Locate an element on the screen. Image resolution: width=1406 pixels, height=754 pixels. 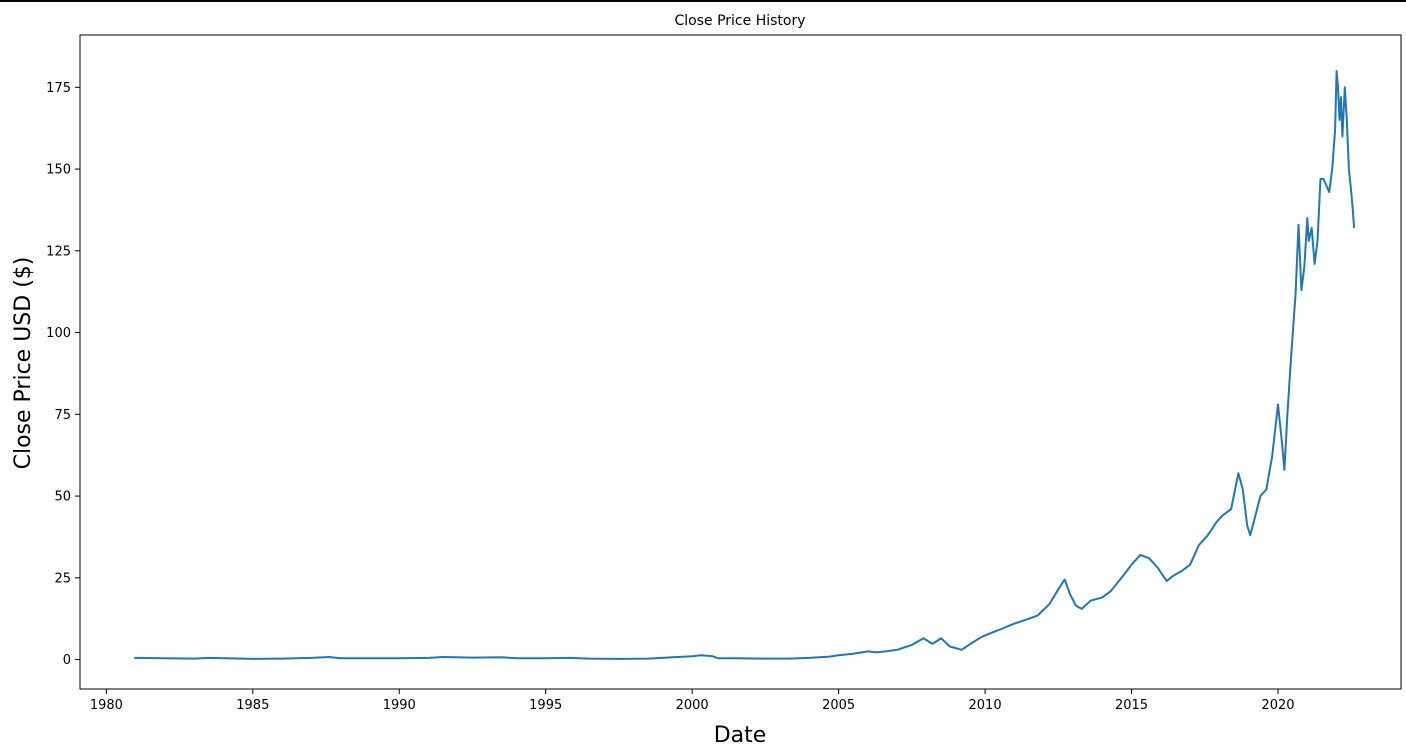
y-tick-label: 50 is located at coordinates (62, 497).